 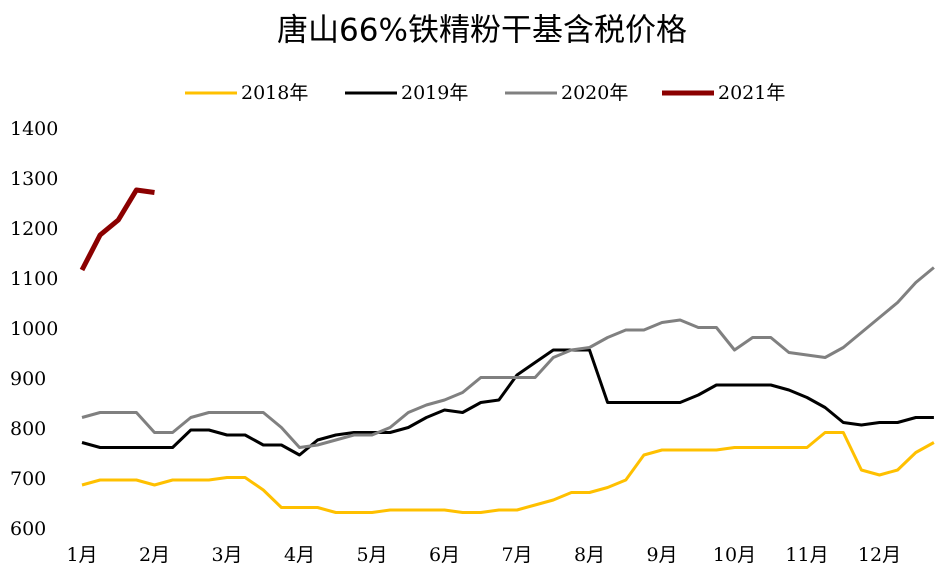 I want to click on y-tick-label: 900, so click(x=28, y=379).